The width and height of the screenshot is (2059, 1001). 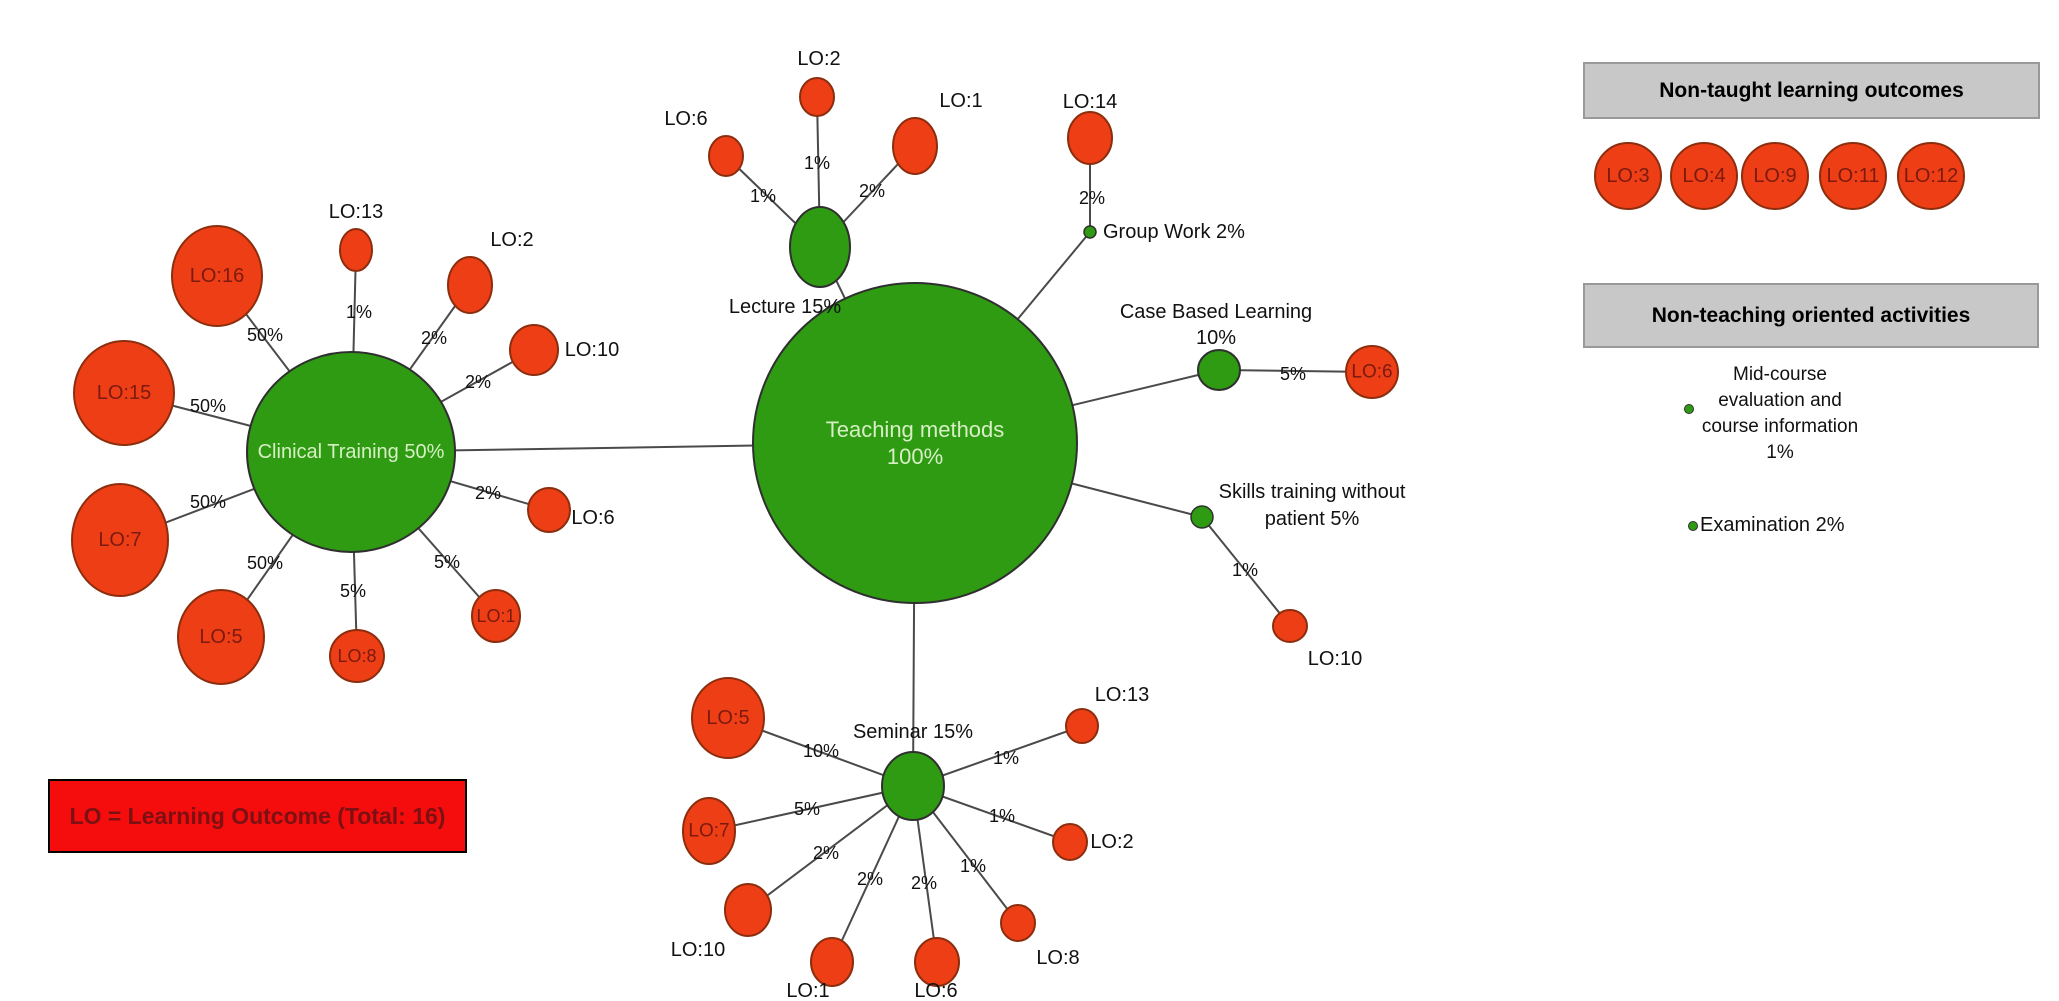 I want to click on ct-lo1-node, so click(x=496, y=616).